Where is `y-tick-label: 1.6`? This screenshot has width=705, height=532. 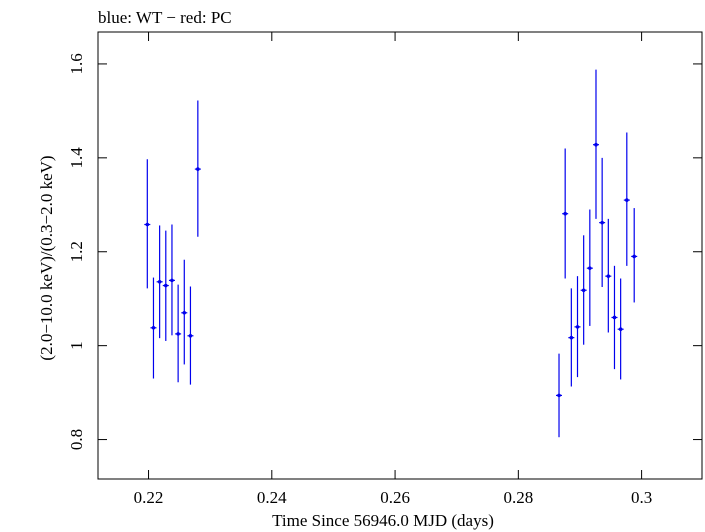 y-tick-label: 1.6 is located at coordinates (76, 63).